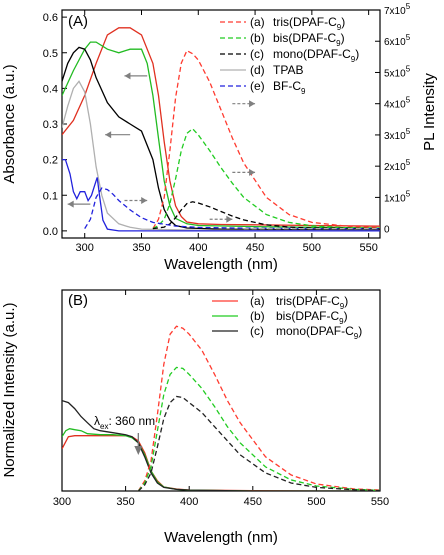 The image size is (444, 555). I want to click on legend-b-tag-2: (c), so click(257, 331).